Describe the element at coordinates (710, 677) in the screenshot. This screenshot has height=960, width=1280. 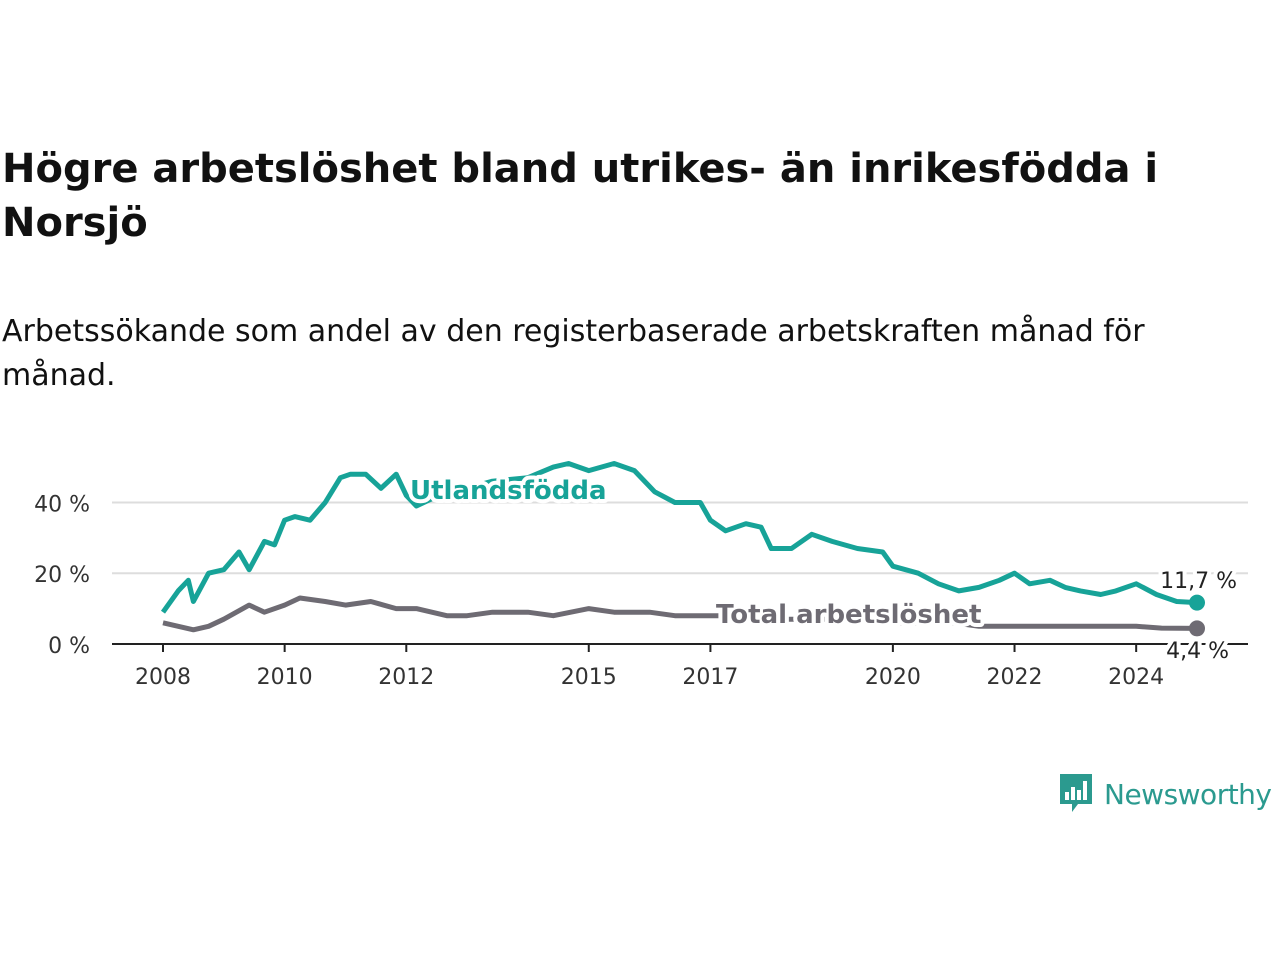
I see `x-tick-label: 2017` at that location.